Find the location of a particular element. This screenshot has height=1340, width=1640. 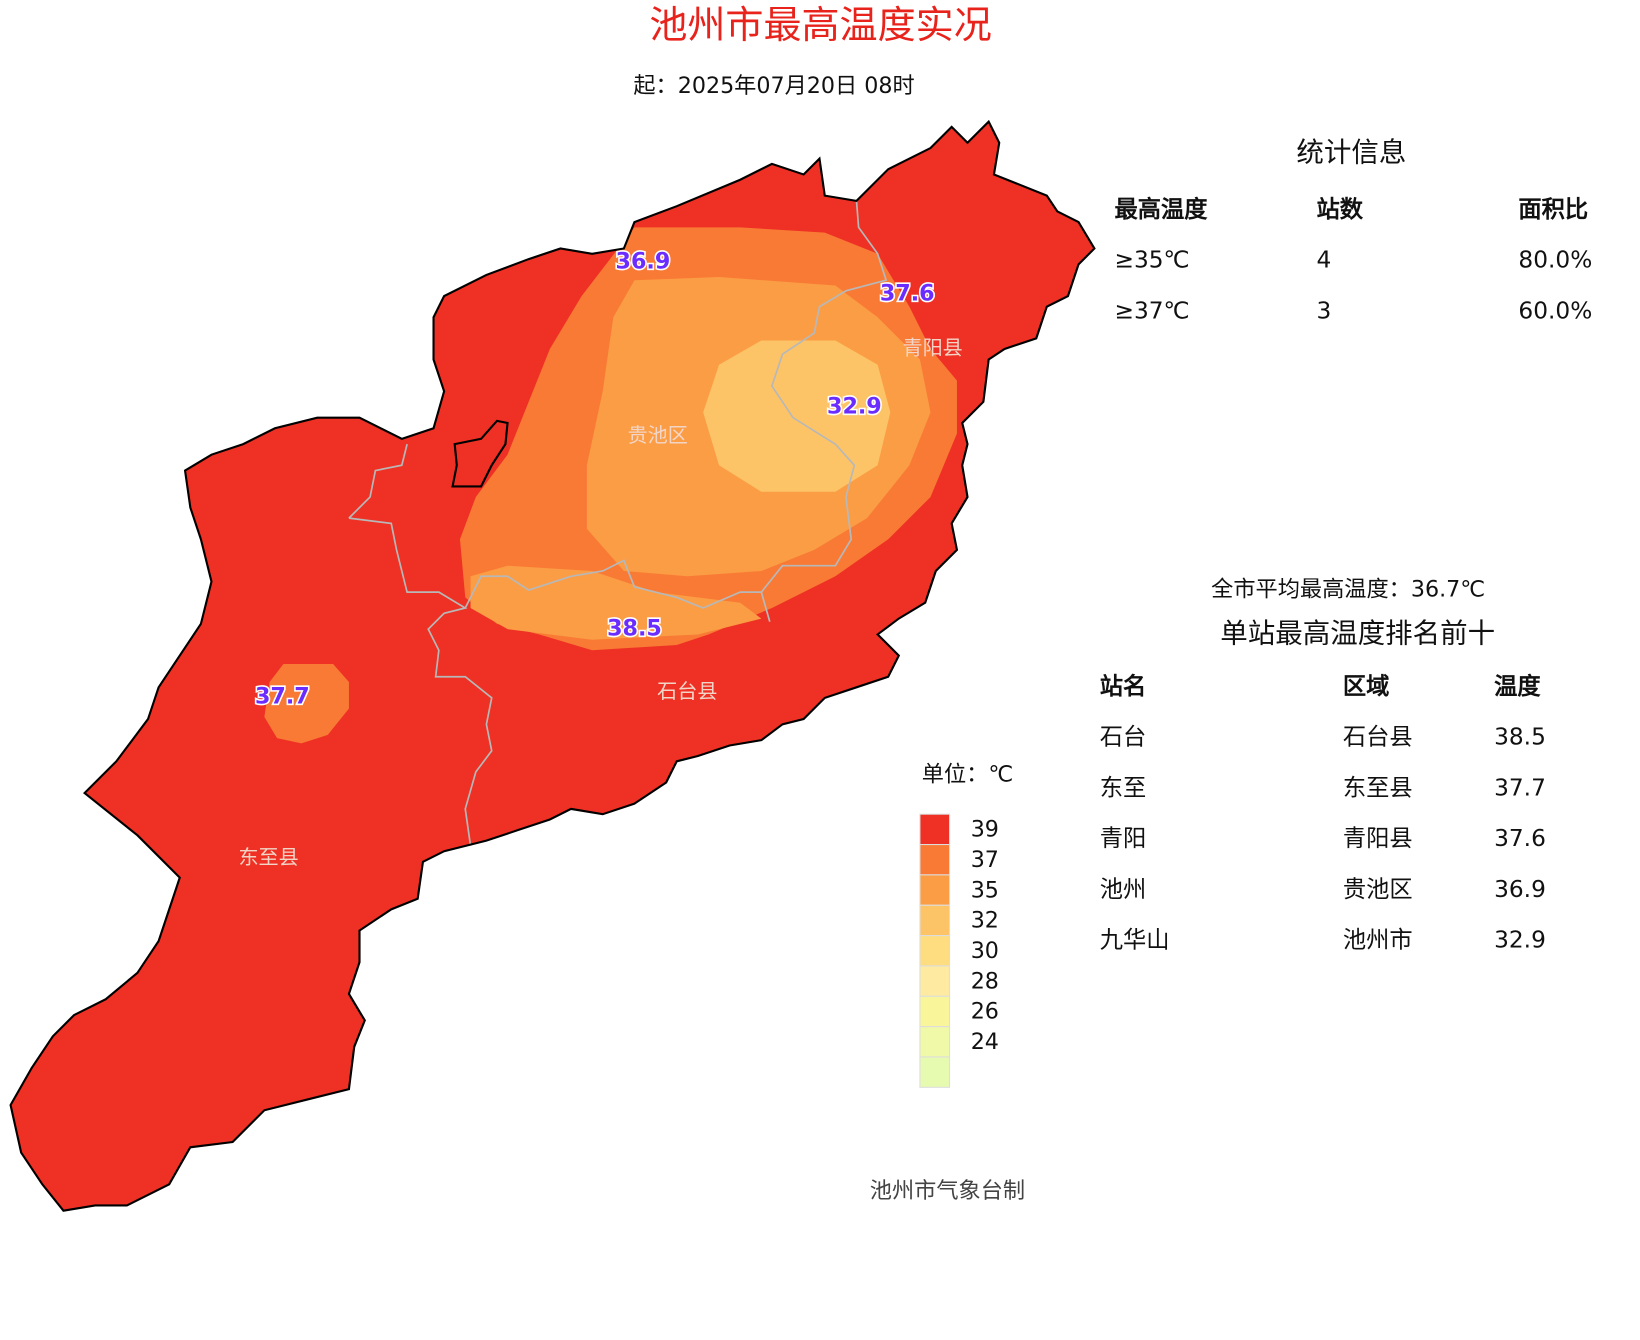

legend-label: 37 is located at coordinates (985, 860).